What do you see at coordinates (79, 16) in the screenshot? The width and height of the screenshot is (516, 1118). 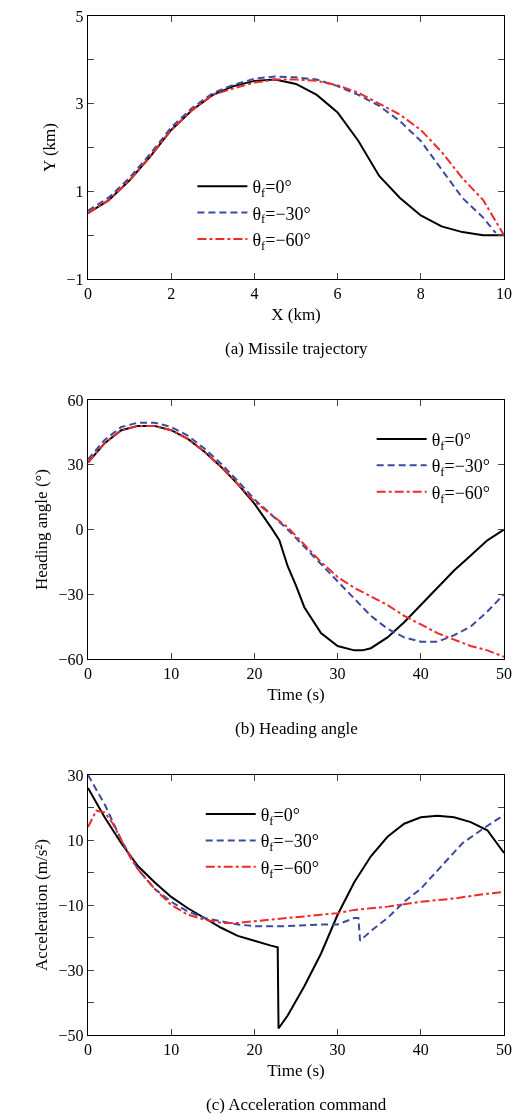 I see `y-tick-label: 5` at bounding box center [79, 16].